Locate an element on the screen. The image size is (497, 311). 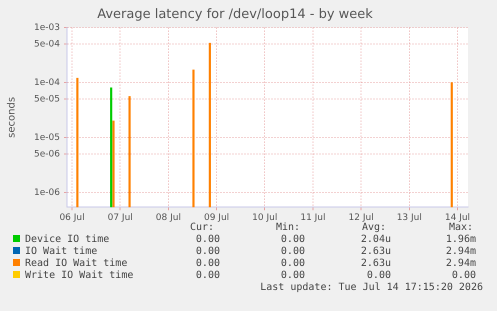
y-tick-label: 1e-03 is located at coordinates (47, 27).